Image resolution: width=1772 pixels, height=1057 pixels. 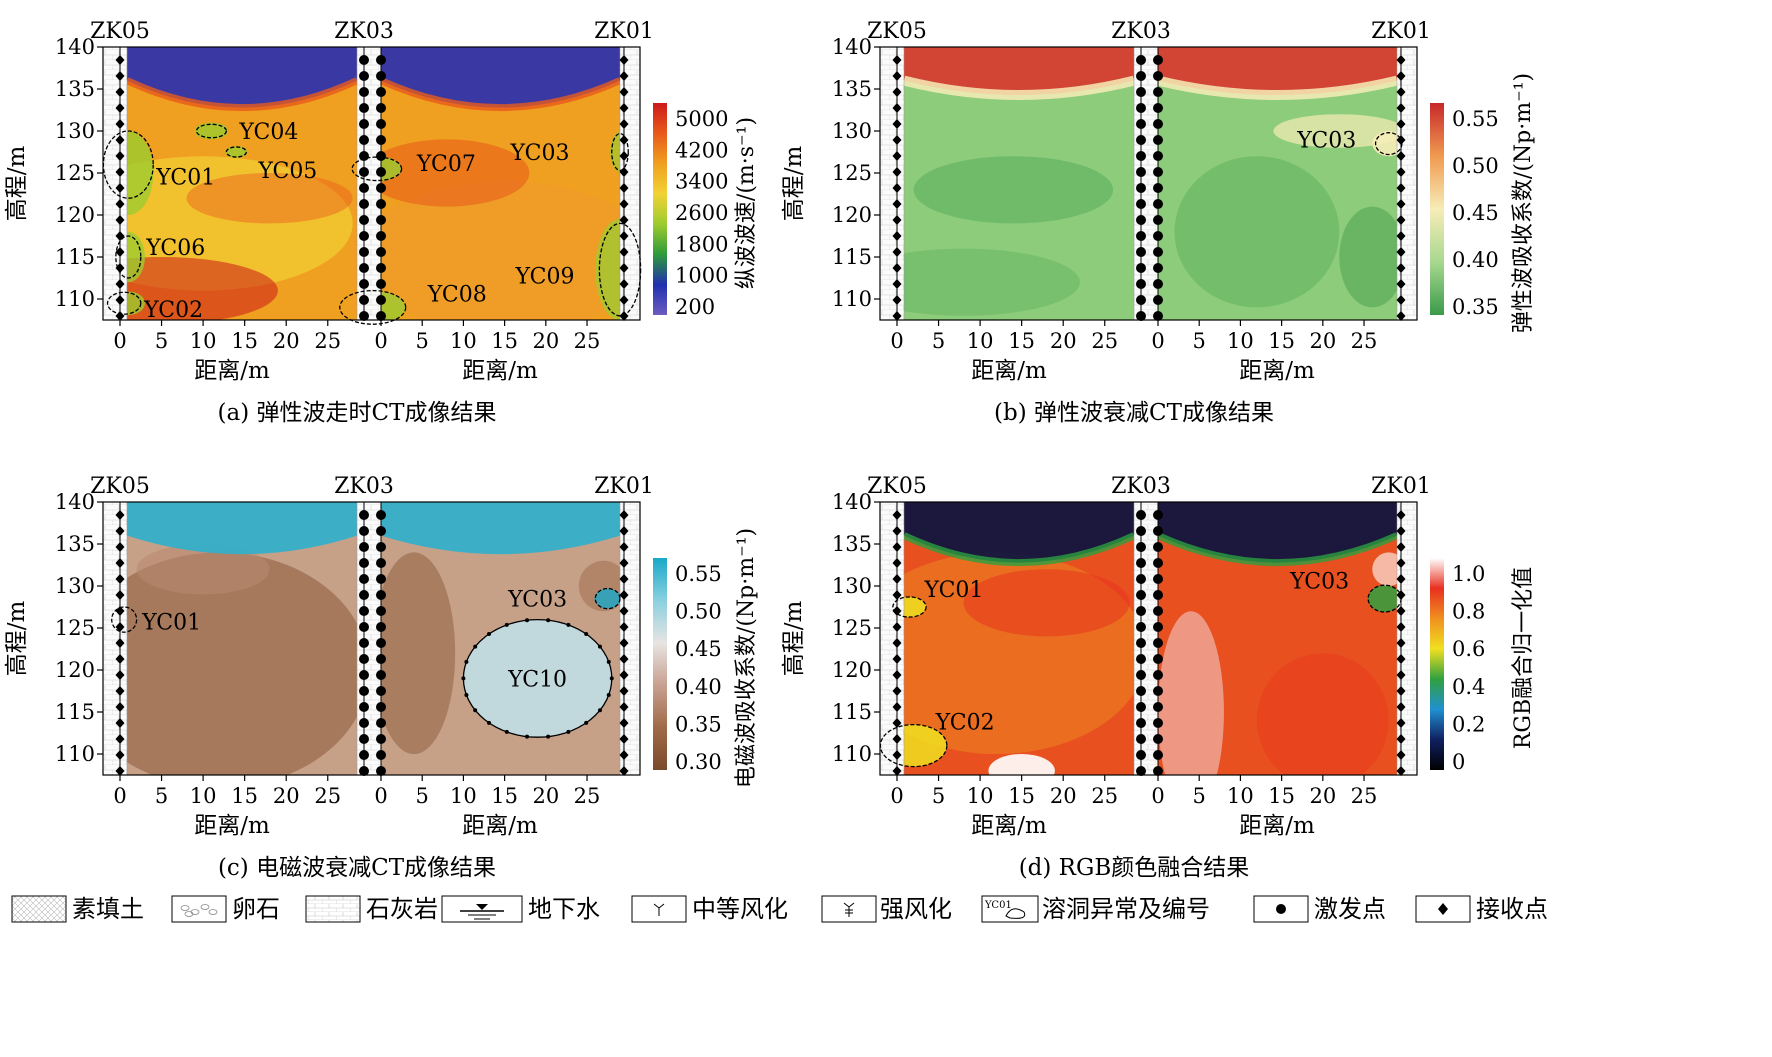 What do you see at coordinates (1407, 638) in the screenshot?
I see `borehole-zk01` at bounding box center [1407, 638].